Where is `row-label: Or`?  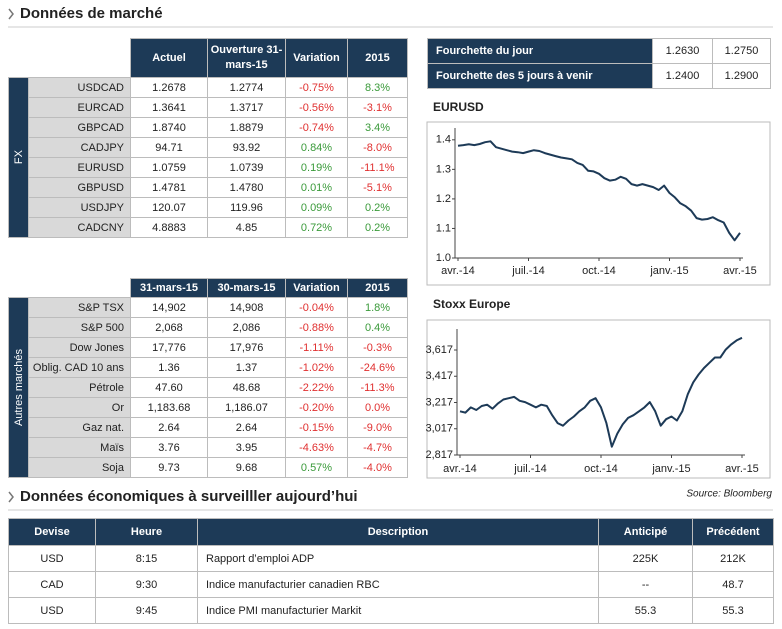
row-label: Or is located at coordinates (79, 407).